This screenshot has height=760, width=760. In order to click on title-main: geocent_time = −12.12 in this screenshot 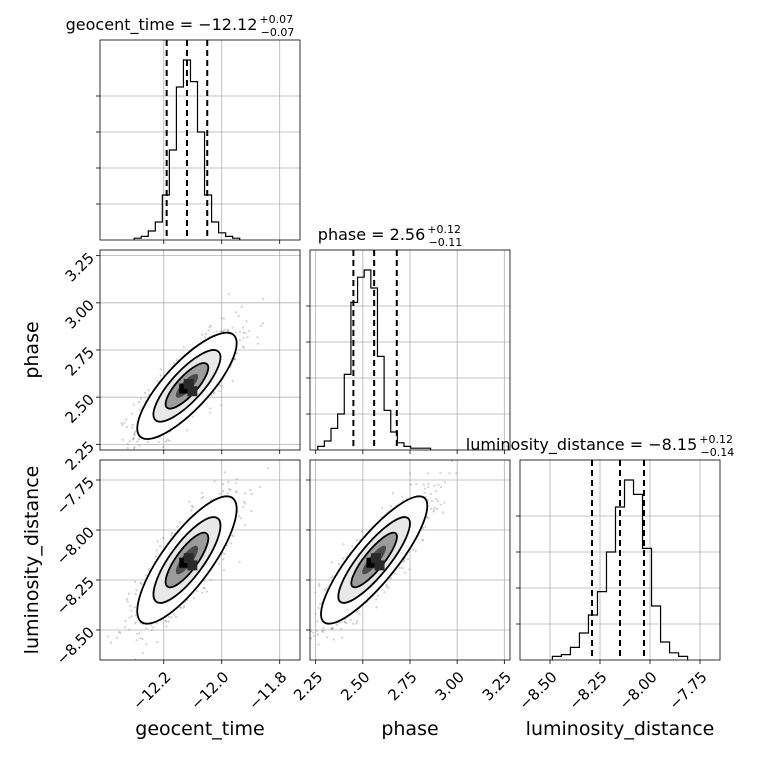, I will do `click(162, 25)`.